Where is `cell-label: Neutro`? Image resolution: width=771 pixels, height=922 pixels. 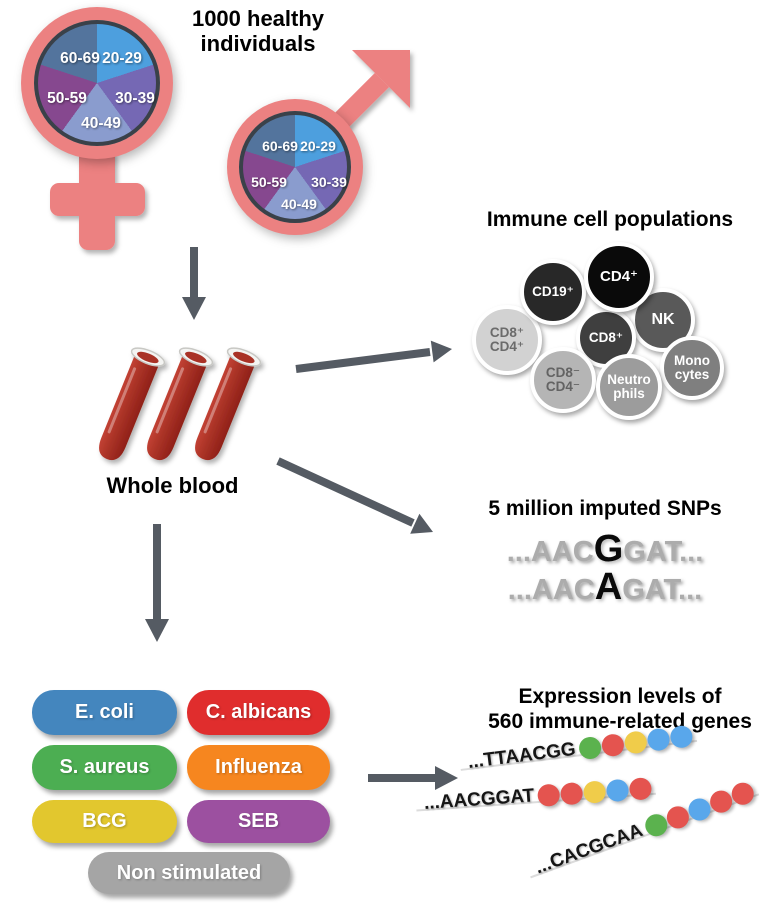
cell-label: Neutro is located at coordinates (629, 379).